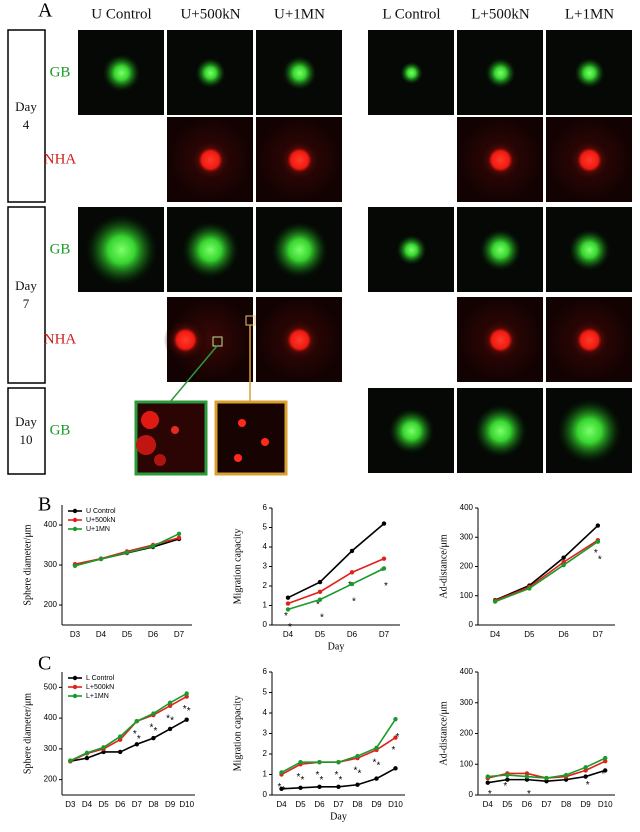 This screenshot has width=640, height=832. What do you see at coordinates (44, 505) in the screenshot?
I see `panel-label: B` at bounding box center [44, 505].